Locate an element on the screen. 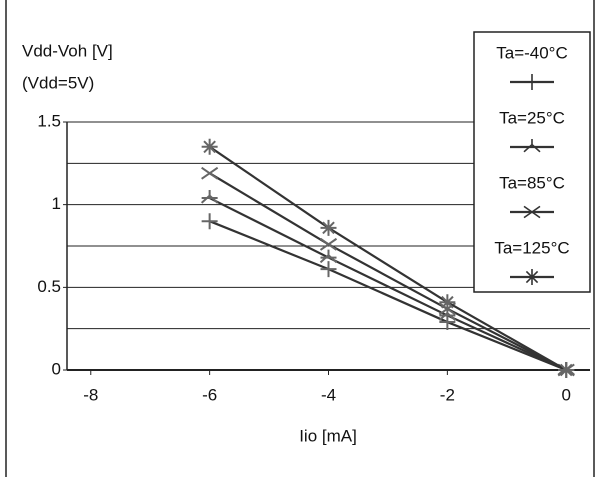 This screenshot has height=482, width=601. legend-label: Ta=125°C is located at coordinates (531, 247).